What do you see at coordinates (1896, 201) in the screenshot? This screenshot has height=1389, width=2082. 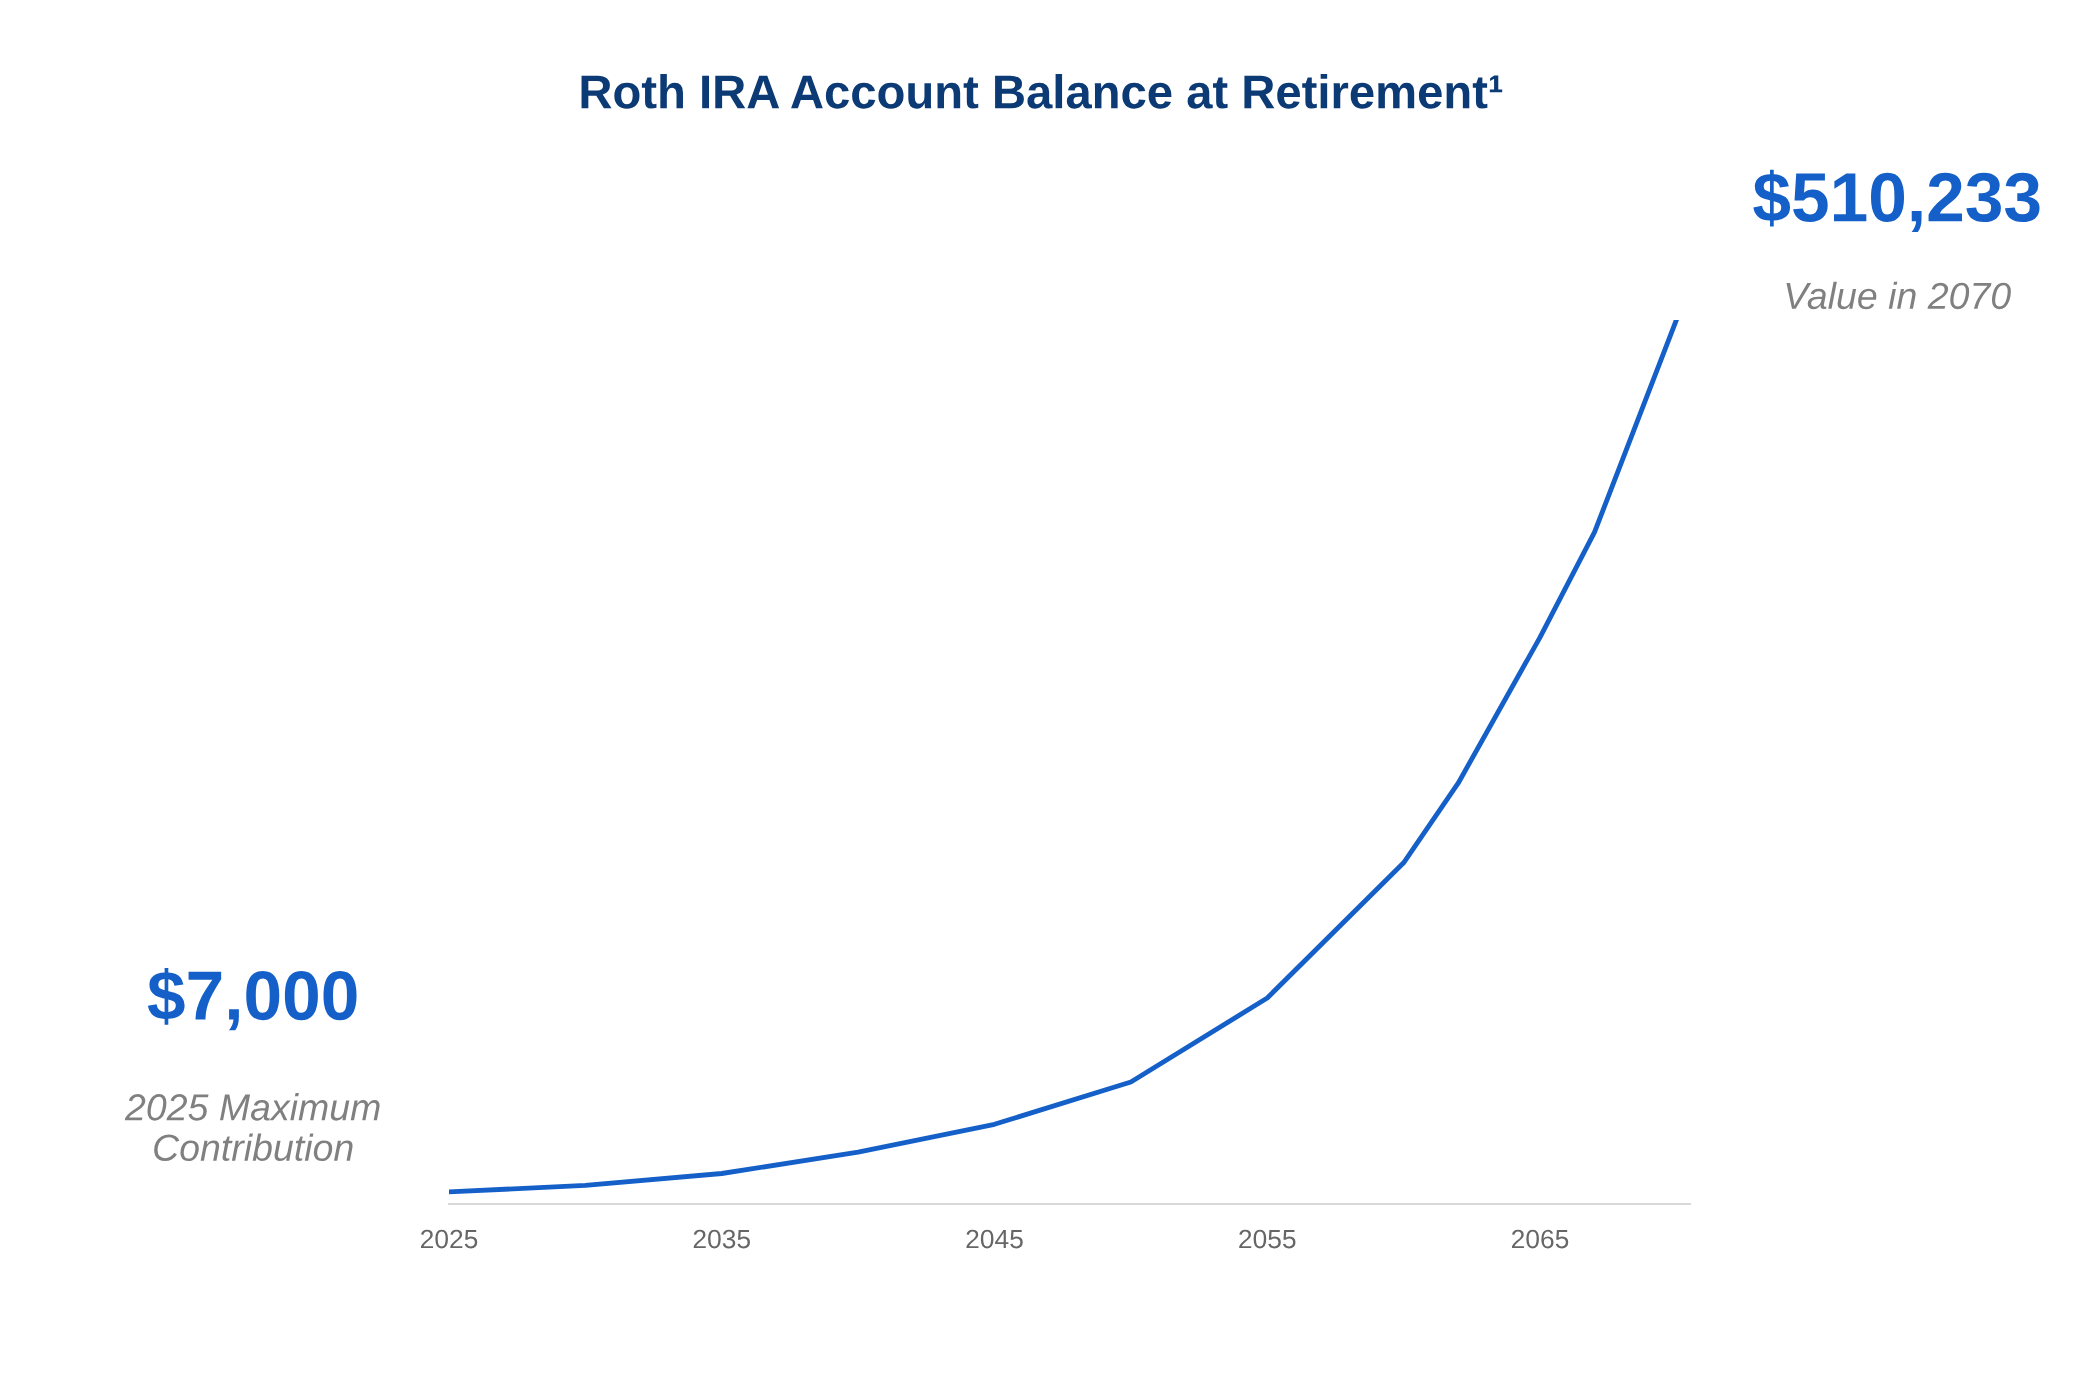 I see `text: $510,233` at bounding box center [1896, 201].